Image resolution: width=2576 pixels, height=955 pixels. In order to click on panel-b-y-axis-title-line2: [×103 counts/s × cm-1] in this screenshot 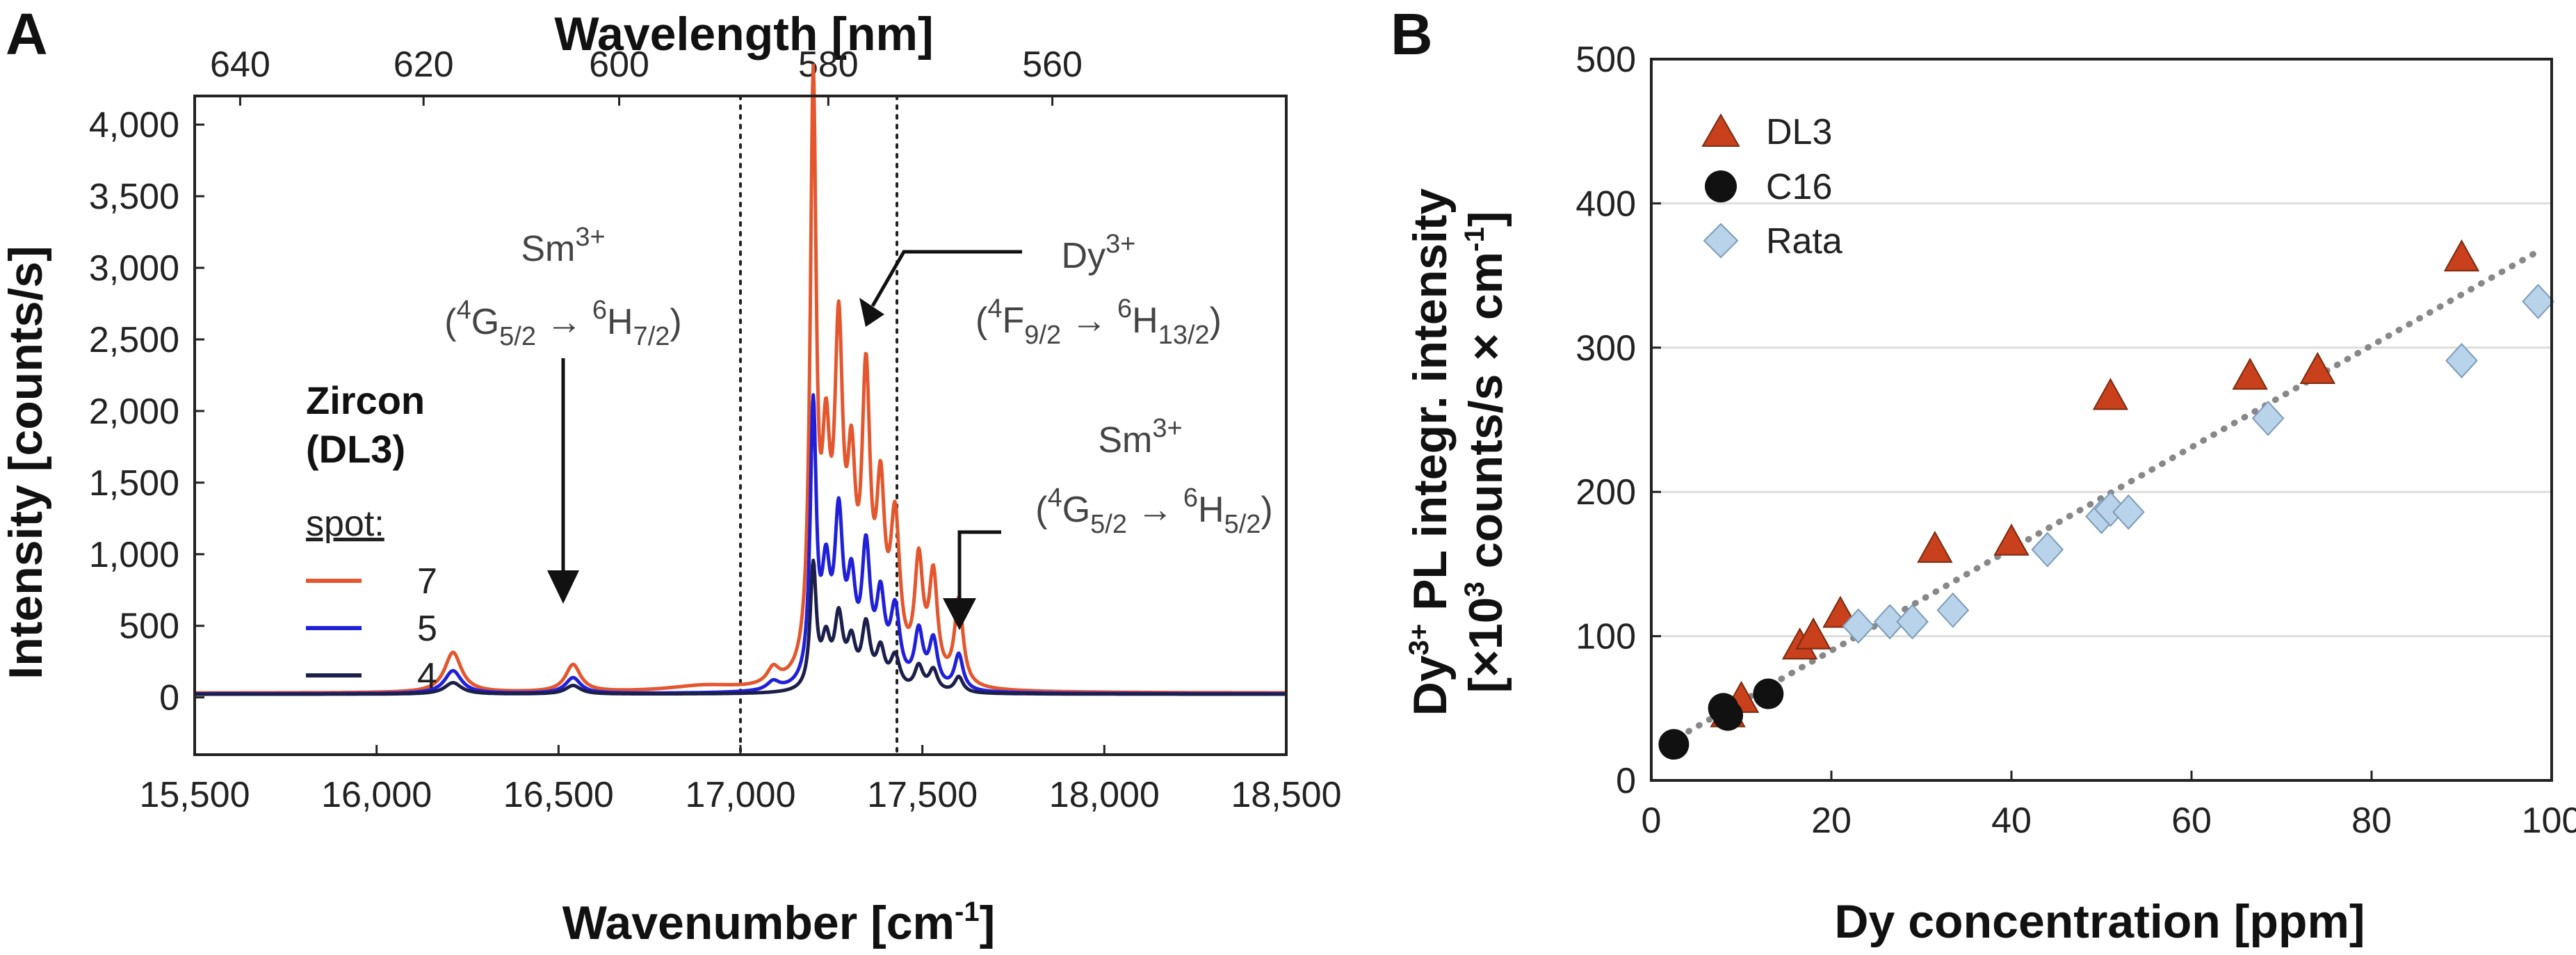, I will do `click(1485, 452)`.